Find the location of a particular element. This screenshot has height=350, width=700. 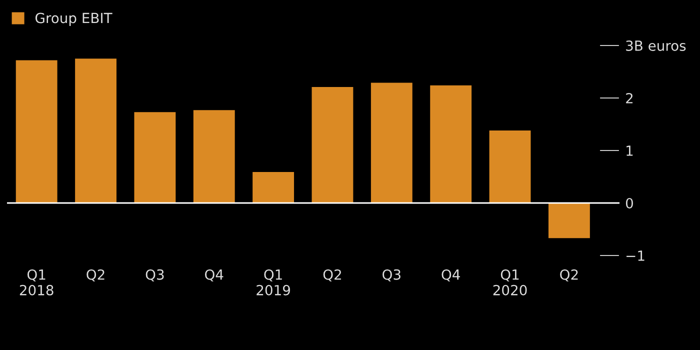

y-tick-label: 2 is located at coordinates (629, 98).